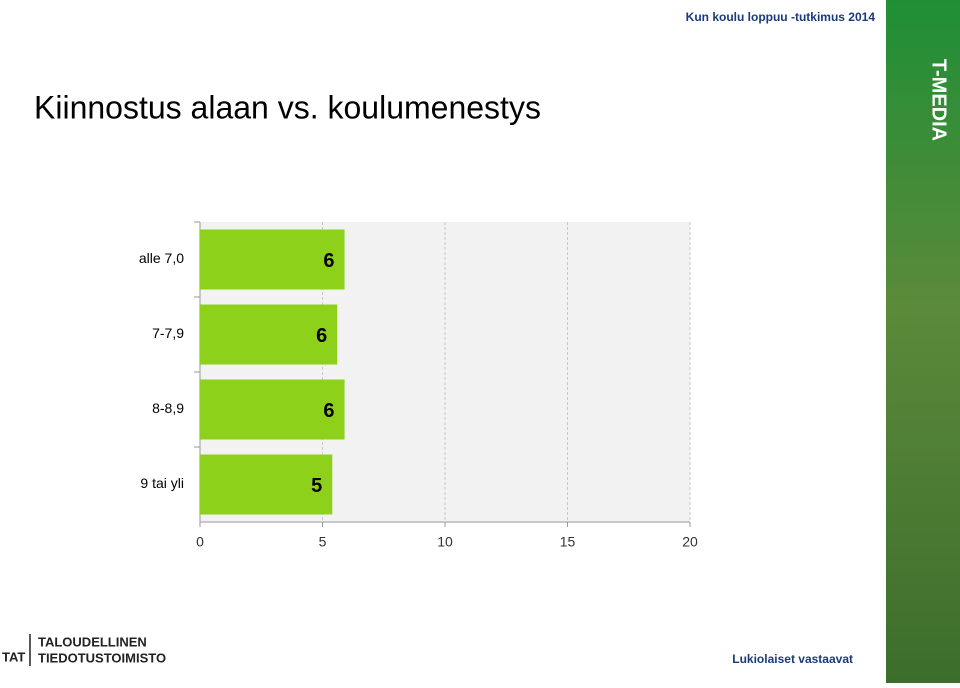  What do you see at coordinates (792, 659) in the screenshot?
I see `footer: Lukiolaiset vastaavat` at bounding box center [792, 659].